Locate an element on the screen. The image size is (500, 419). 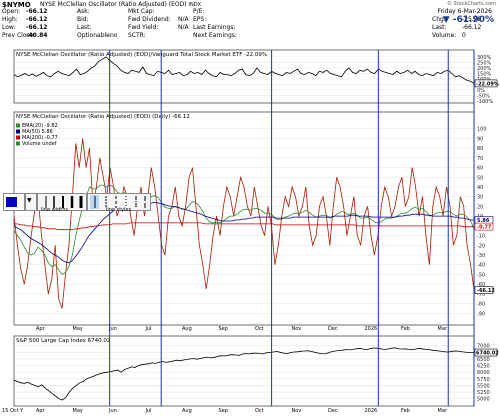
quote-field-label: Last Earnings: is located at coordinates (214, 27).